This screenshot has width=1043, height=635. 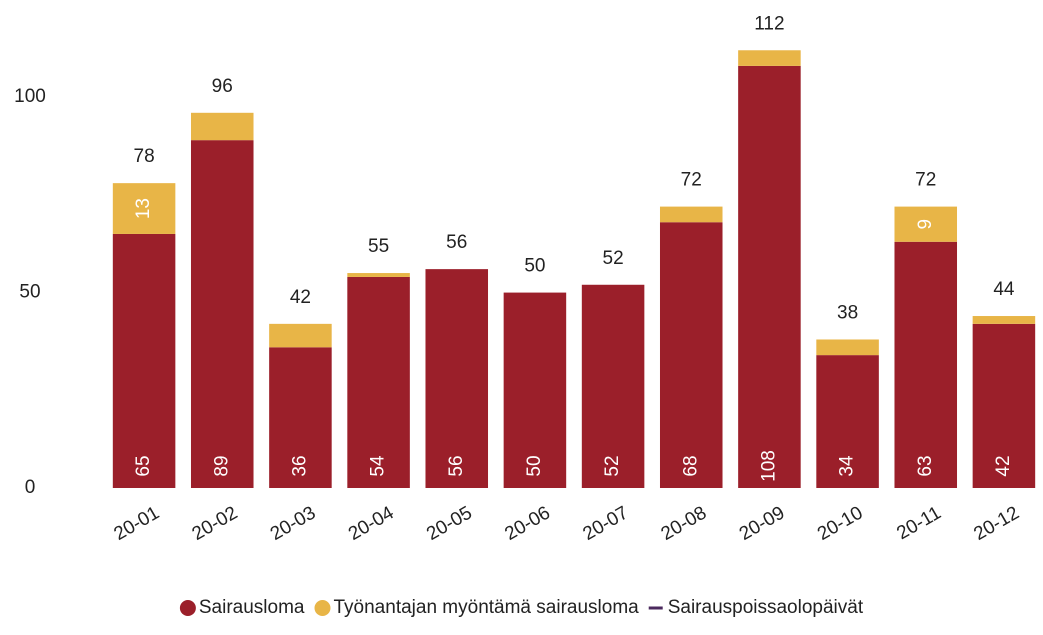 I want to click on x-tick-label: 20-07, so click(x=605, y=523).